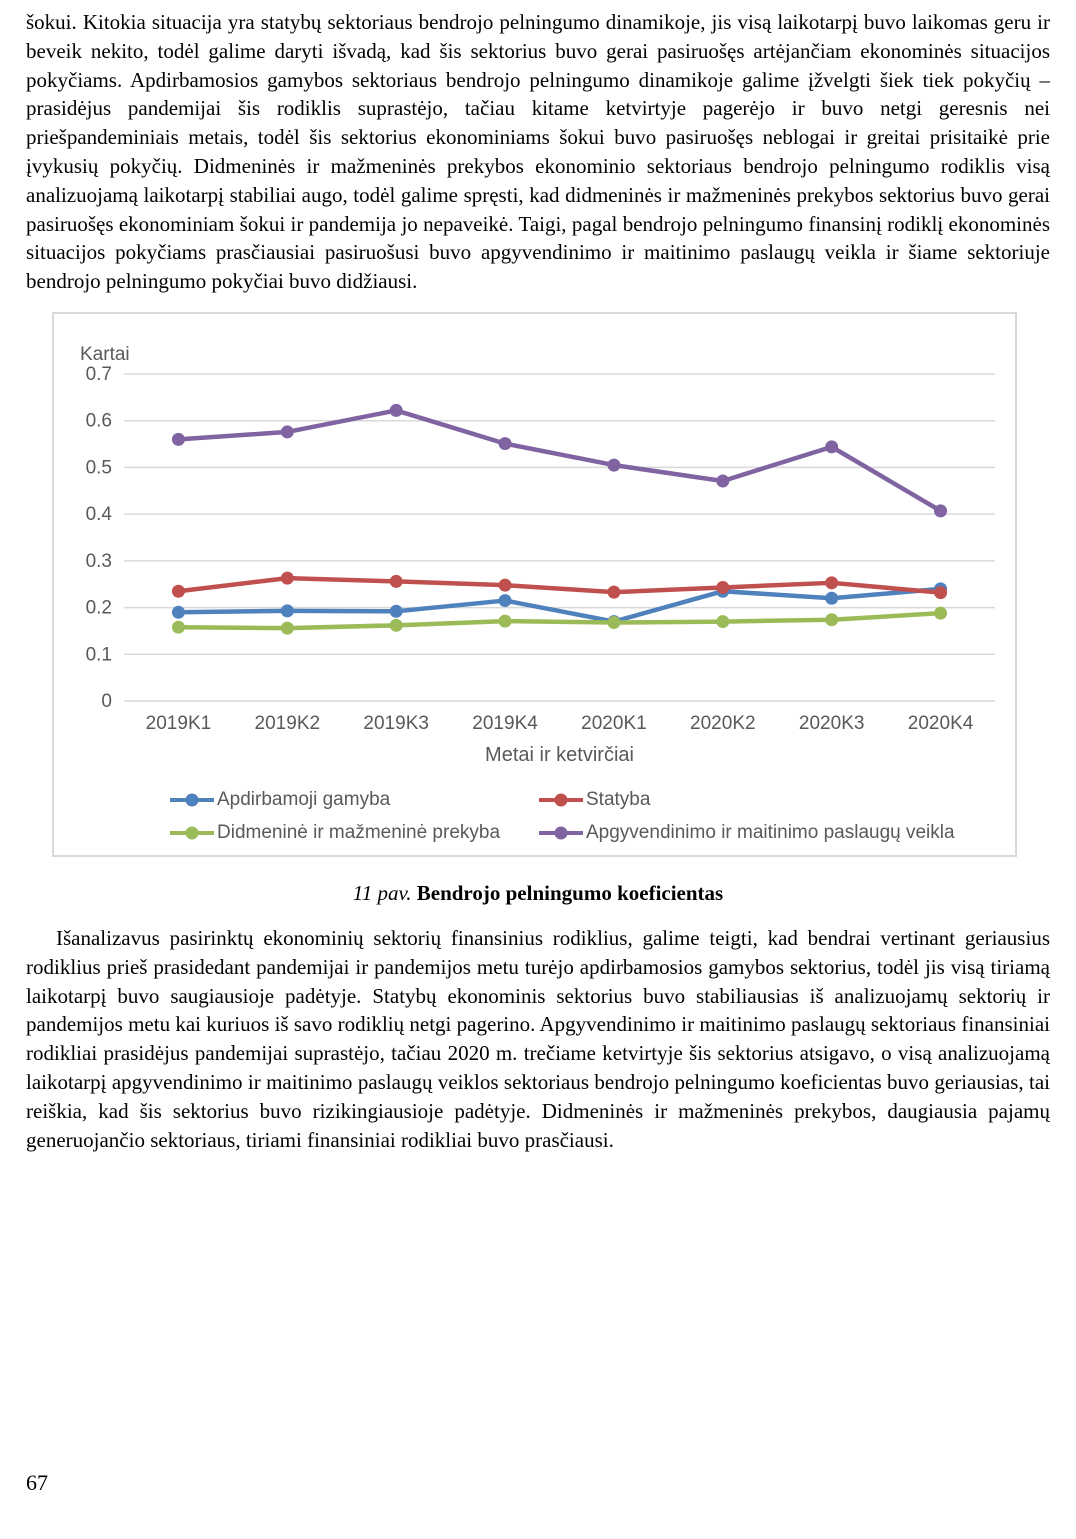 The width and height of the screenshot is (1076, 1539). Describe the element at coordinates (179, 723) in the screenshot. I see `x-tick-label: 2019K1` at that location.